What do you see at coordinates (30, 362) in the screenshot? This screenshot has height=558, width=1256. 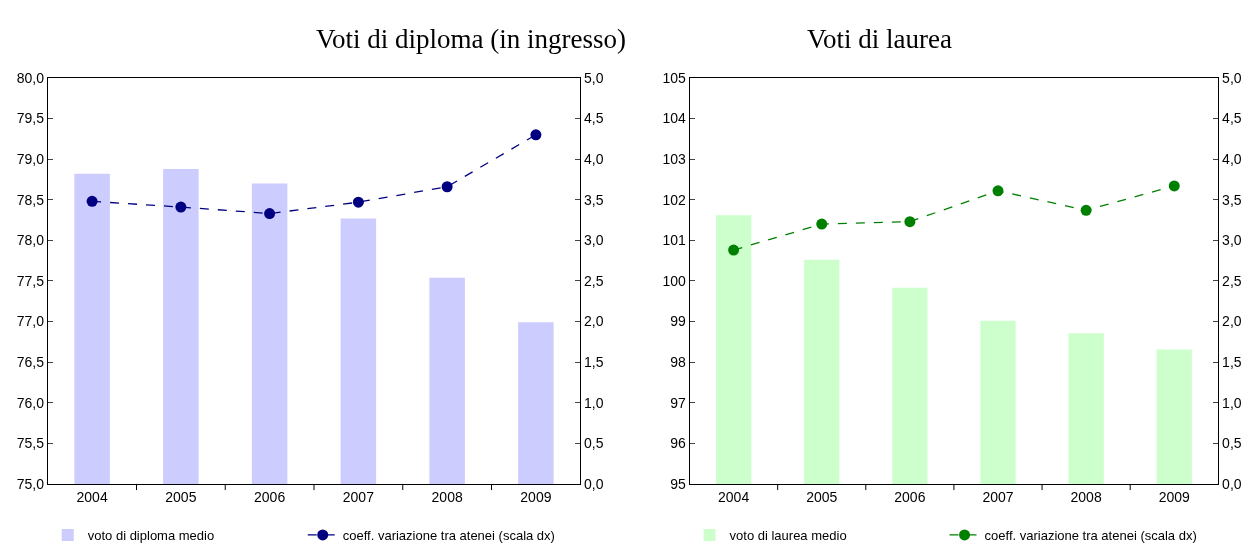 I see `y-tick-label: 76,5` at bounding box center [30, 362].